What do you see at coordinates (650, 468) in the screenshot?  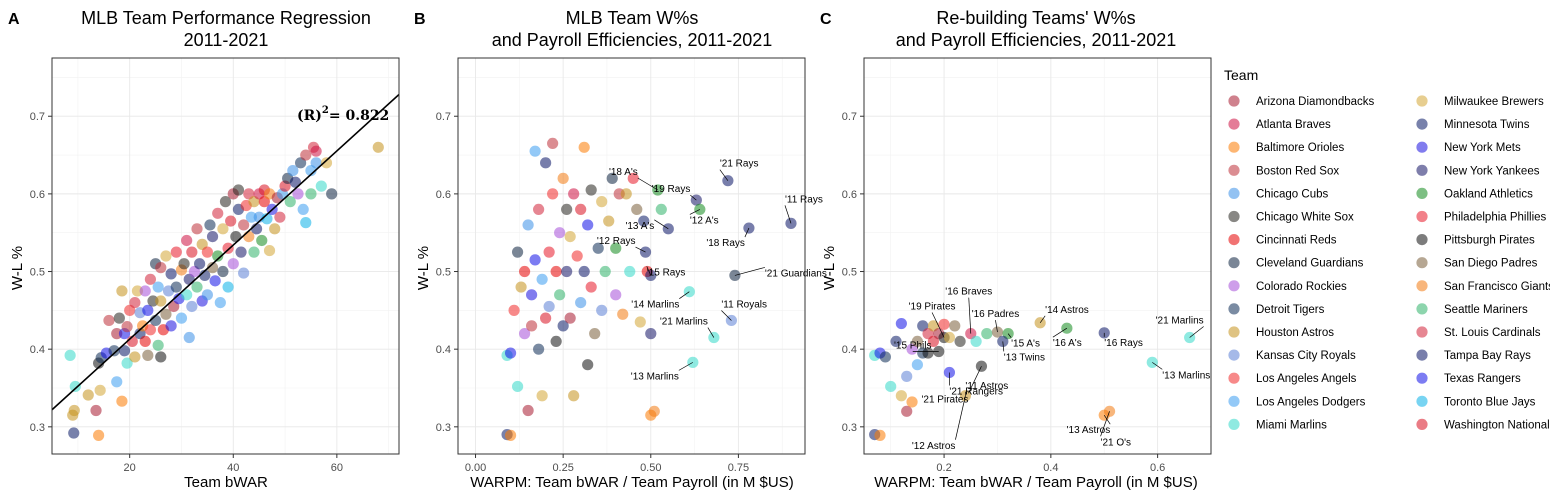 I see `x-tick-label: 0.50` at bounding box center [650, 468].